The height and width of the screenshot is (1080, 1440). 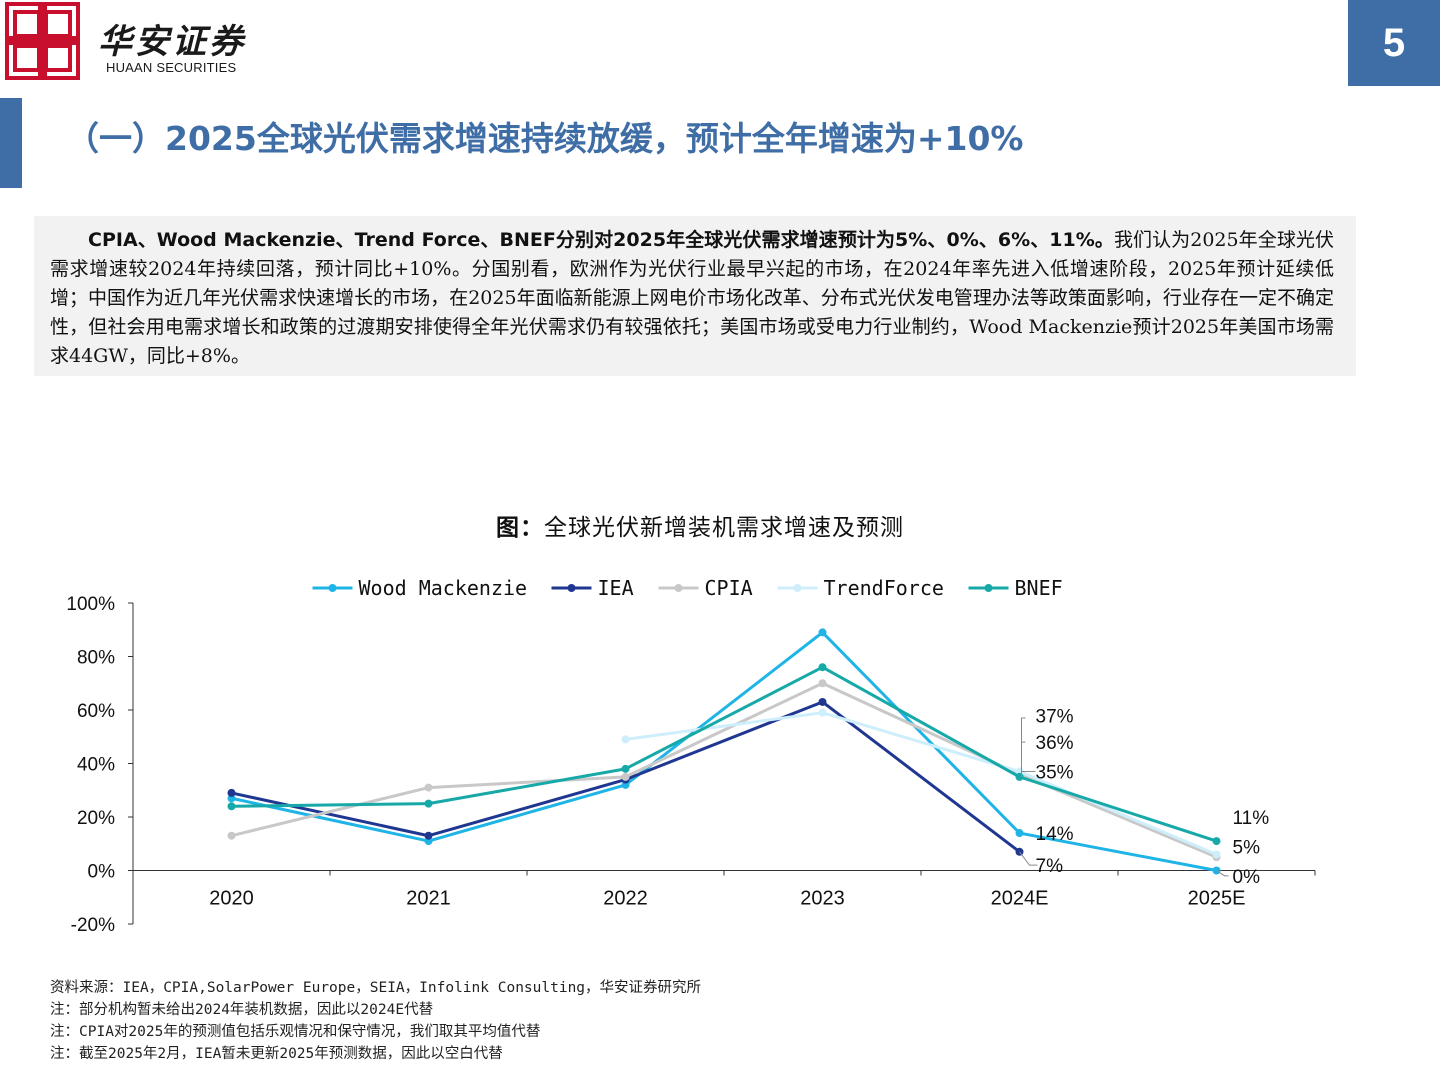 What do you see at coordinates (96, 711) in the screenshot?
I see `y-tick-label: 60%` at bounding box center [96, 711].